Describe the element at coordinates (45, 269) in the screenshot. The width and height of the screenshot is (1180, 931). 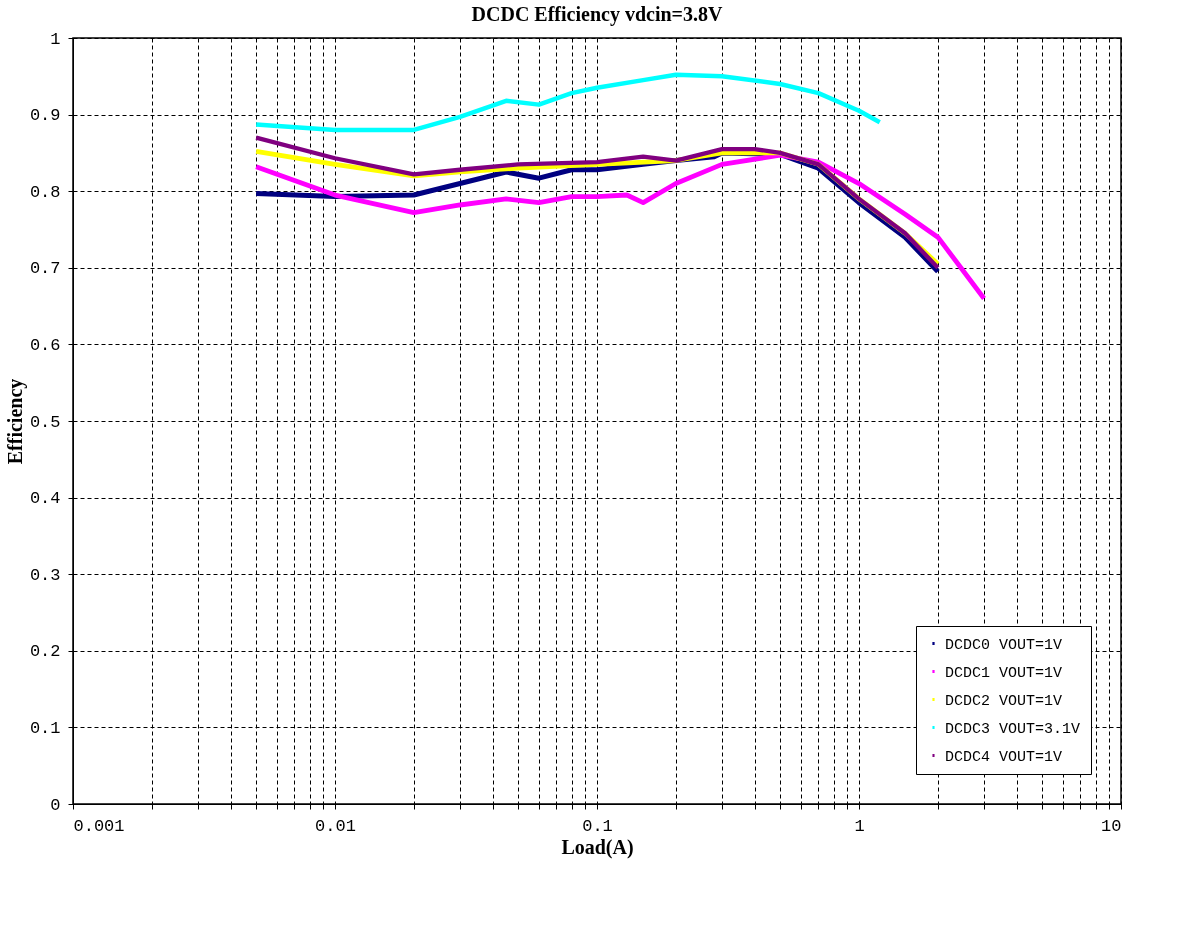
I see `y-tick-label: 0.7` at that location.